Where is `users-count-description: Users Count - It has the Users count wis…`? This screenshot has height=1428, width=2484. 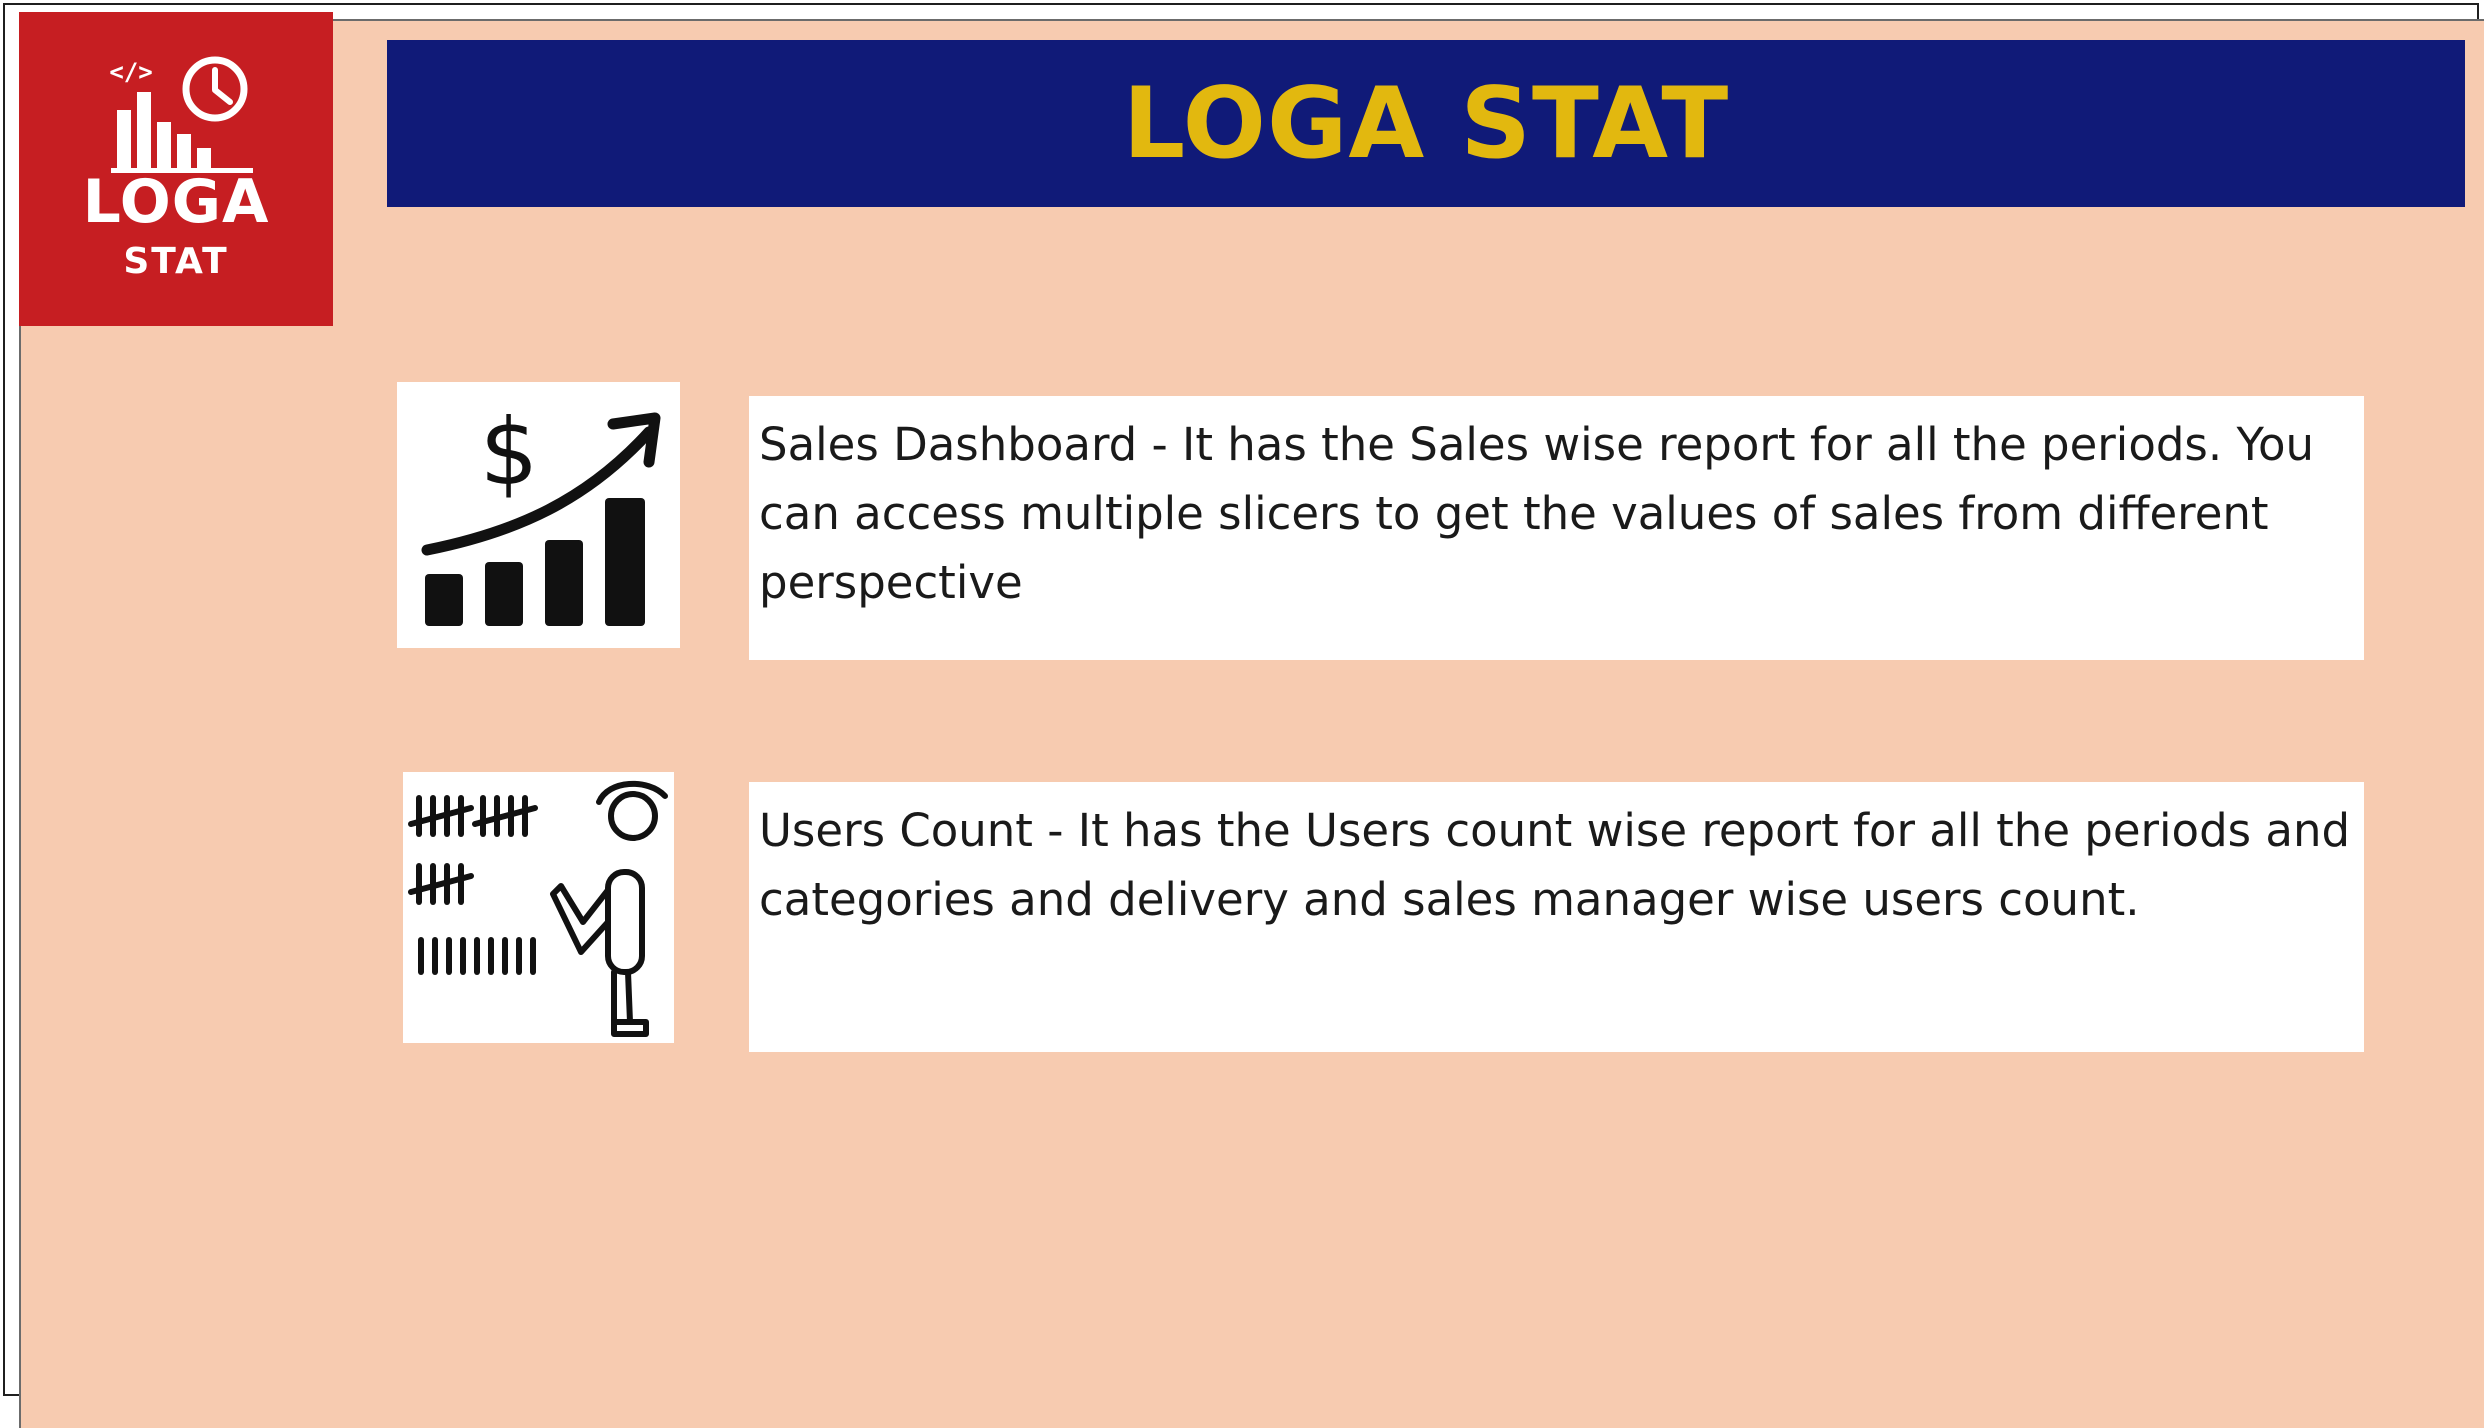
users-count-description: Users Count - It has the Users count wis… is located at coordinates (1556, 917).